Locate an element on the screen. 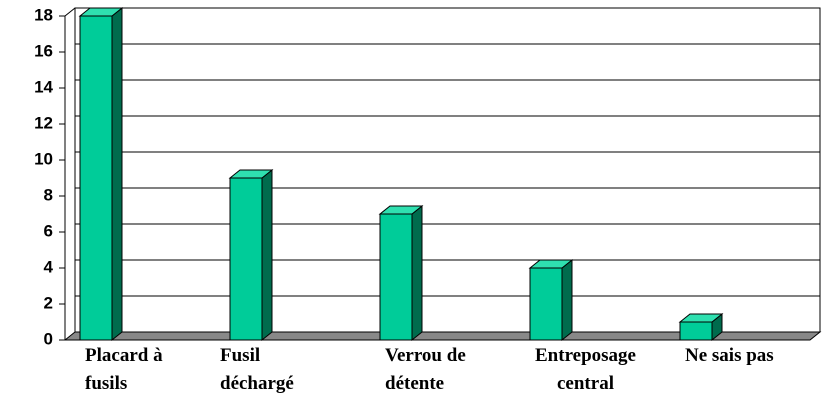 This screenshot has width=827, height=408. x-tick-label: Fusil déchargé is located at coordinates (257, 369).